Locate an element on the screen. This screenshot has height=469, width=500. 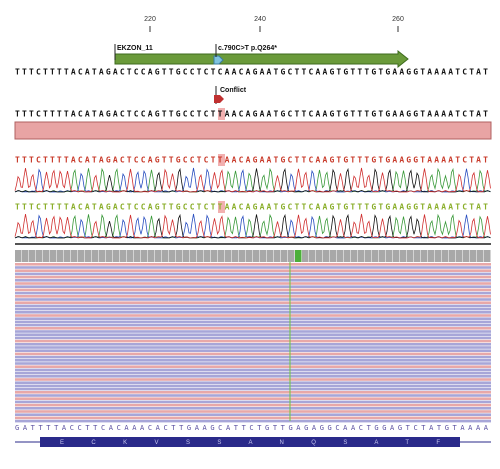
exon-arrow is located at coordinates (261, 59).